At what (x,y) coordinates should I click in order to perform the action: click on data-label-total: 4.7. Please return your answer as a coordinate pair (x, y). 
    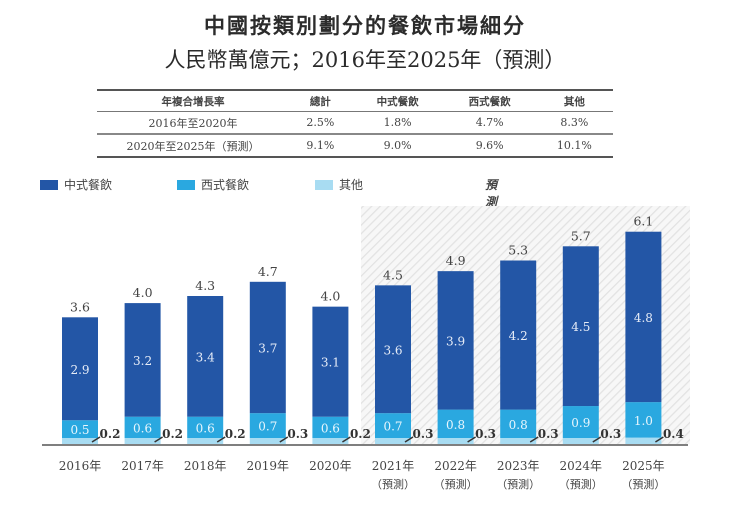
    Looking at the image, I should click on (268, 271).